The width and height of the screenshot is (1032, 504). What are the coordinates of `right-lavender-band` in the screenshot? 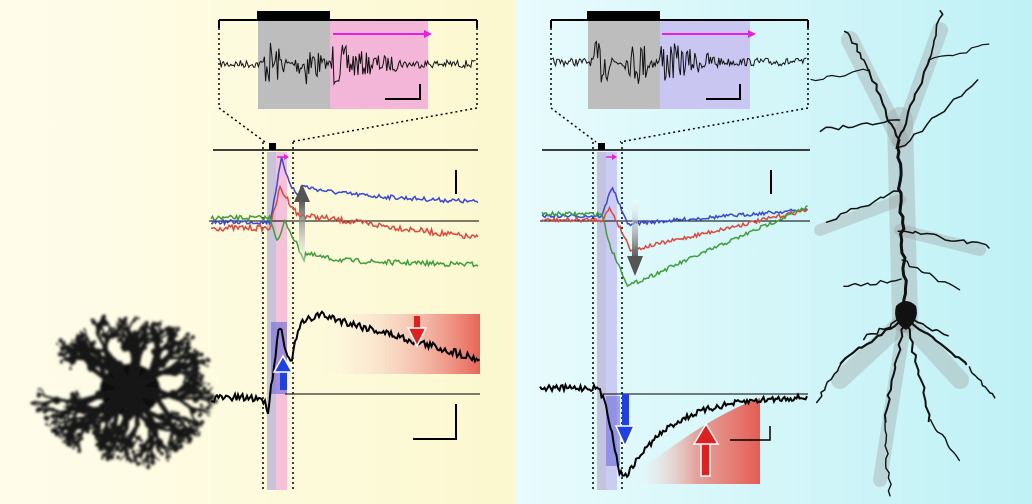 It's located at (611, 321).